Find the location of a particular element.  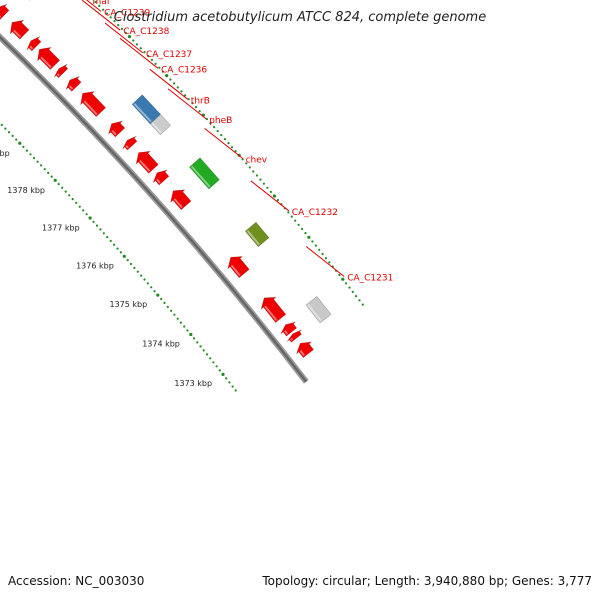

gene-label: CA_C1232 is located at coordinates (315, 213).